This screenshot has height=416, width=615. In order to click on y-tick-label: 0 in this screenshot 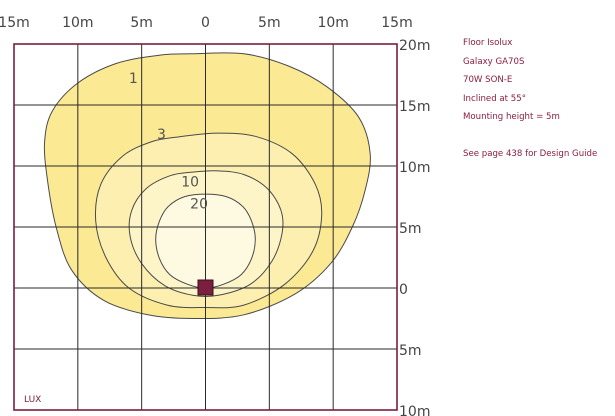, I will do `click(403, 290)`.